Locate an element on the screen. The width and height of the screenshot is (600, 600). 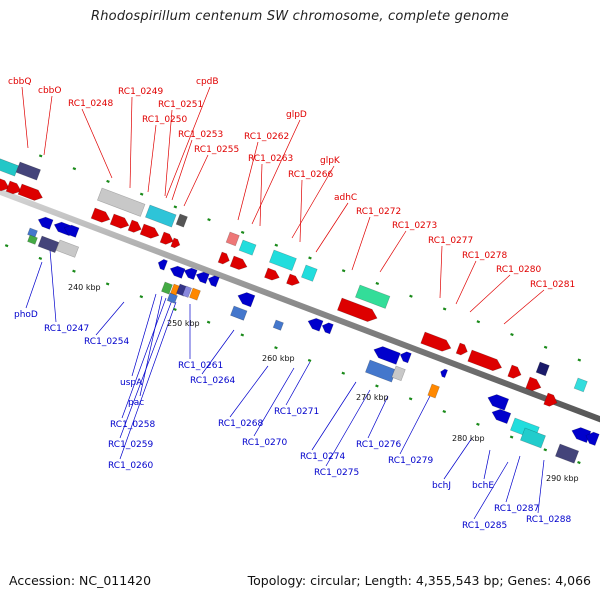
forward-gene-label: glpD is located at coordinates (296, 115).